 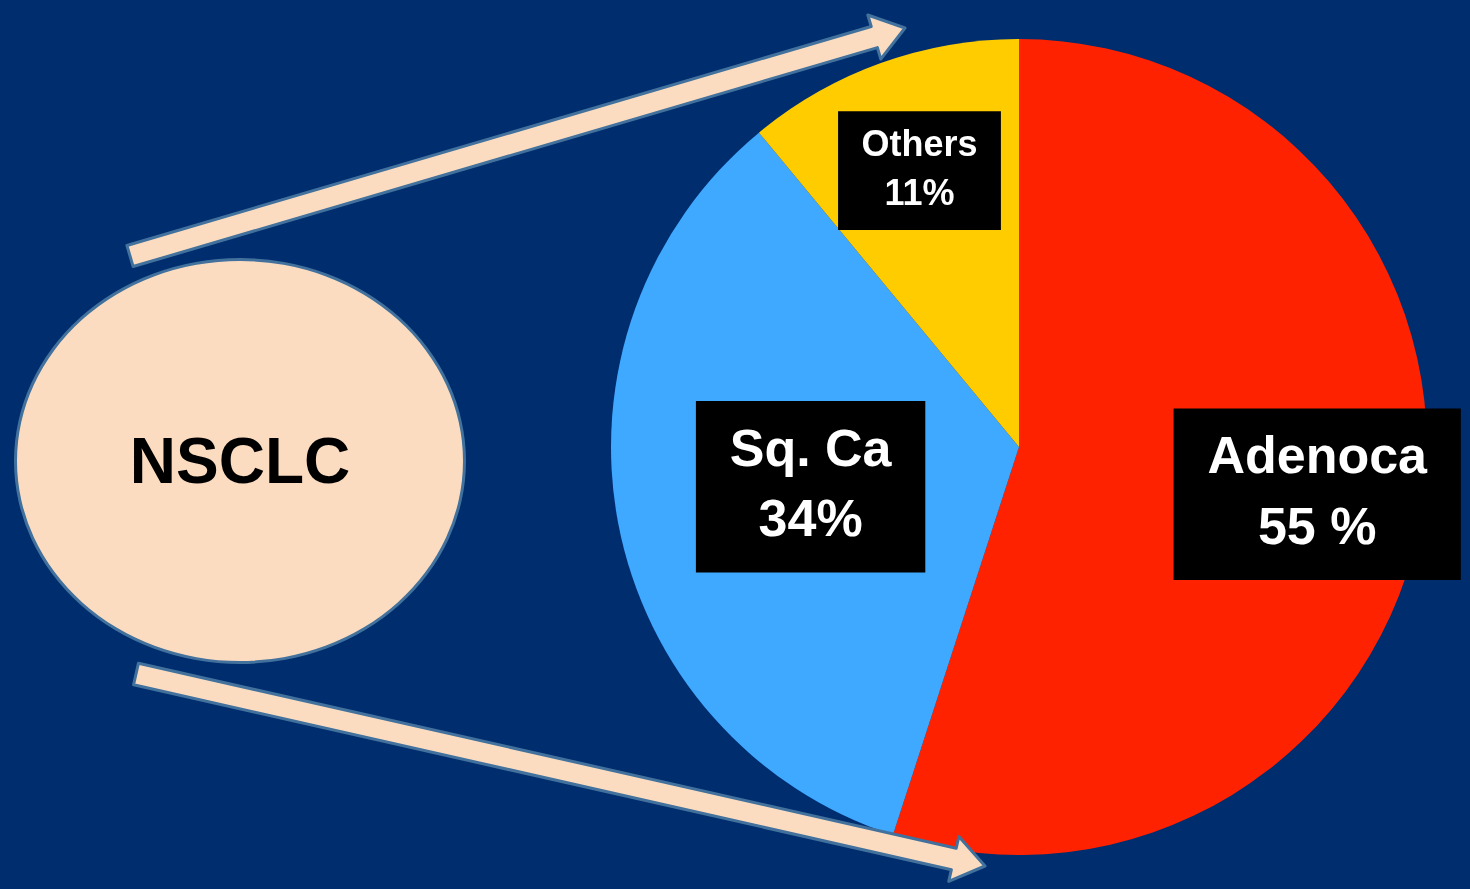 What do you see at coordinates (1317, 525) in the screenshot?
I see `data-label: 55 %` at bounding box center [1317, 525].